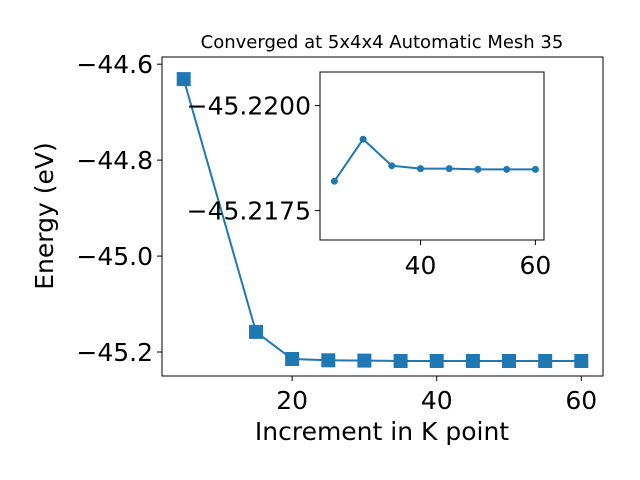  Describe the element at coordinates (382, 431) in the screenshot. I see `x-axis-label: Increment in K point` at that location.